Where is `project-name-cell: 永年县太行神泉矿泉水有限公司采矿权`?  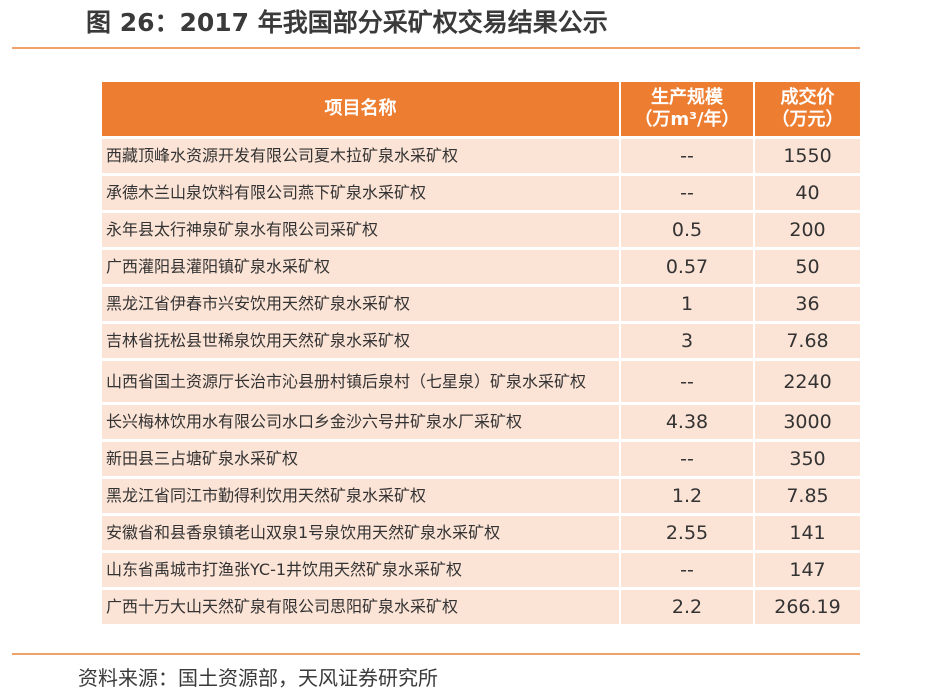 project-name-cell: 永年县太行神泉矿泉水有限公司采矿权 is located at coordinates (361, 229).